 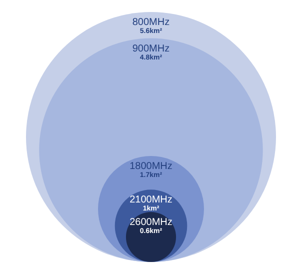 What do you see at coordinates (151, 166) in the screenshot?
I see `category-label: 1800MHz` at bounding box center [151, 166].